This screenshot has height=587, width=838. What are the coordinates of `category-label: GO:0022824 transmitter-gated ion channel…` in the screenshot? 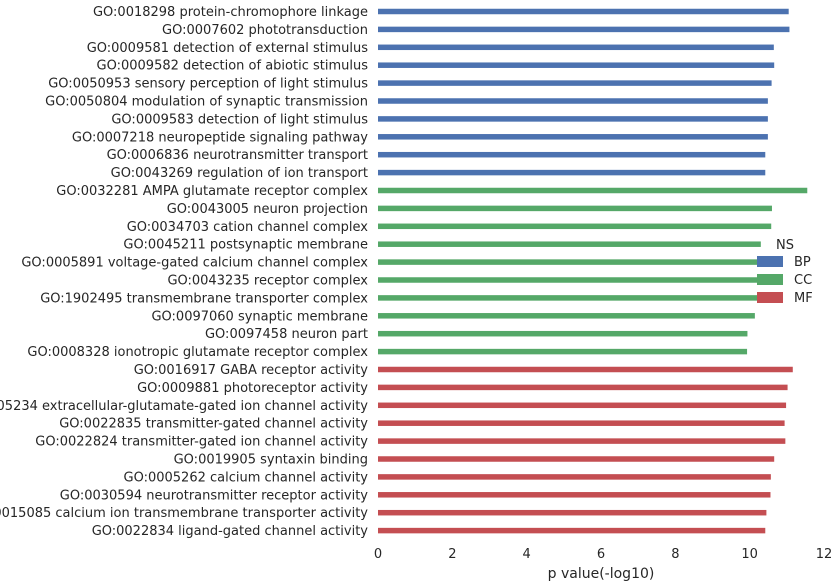 It's located at (201, 442).